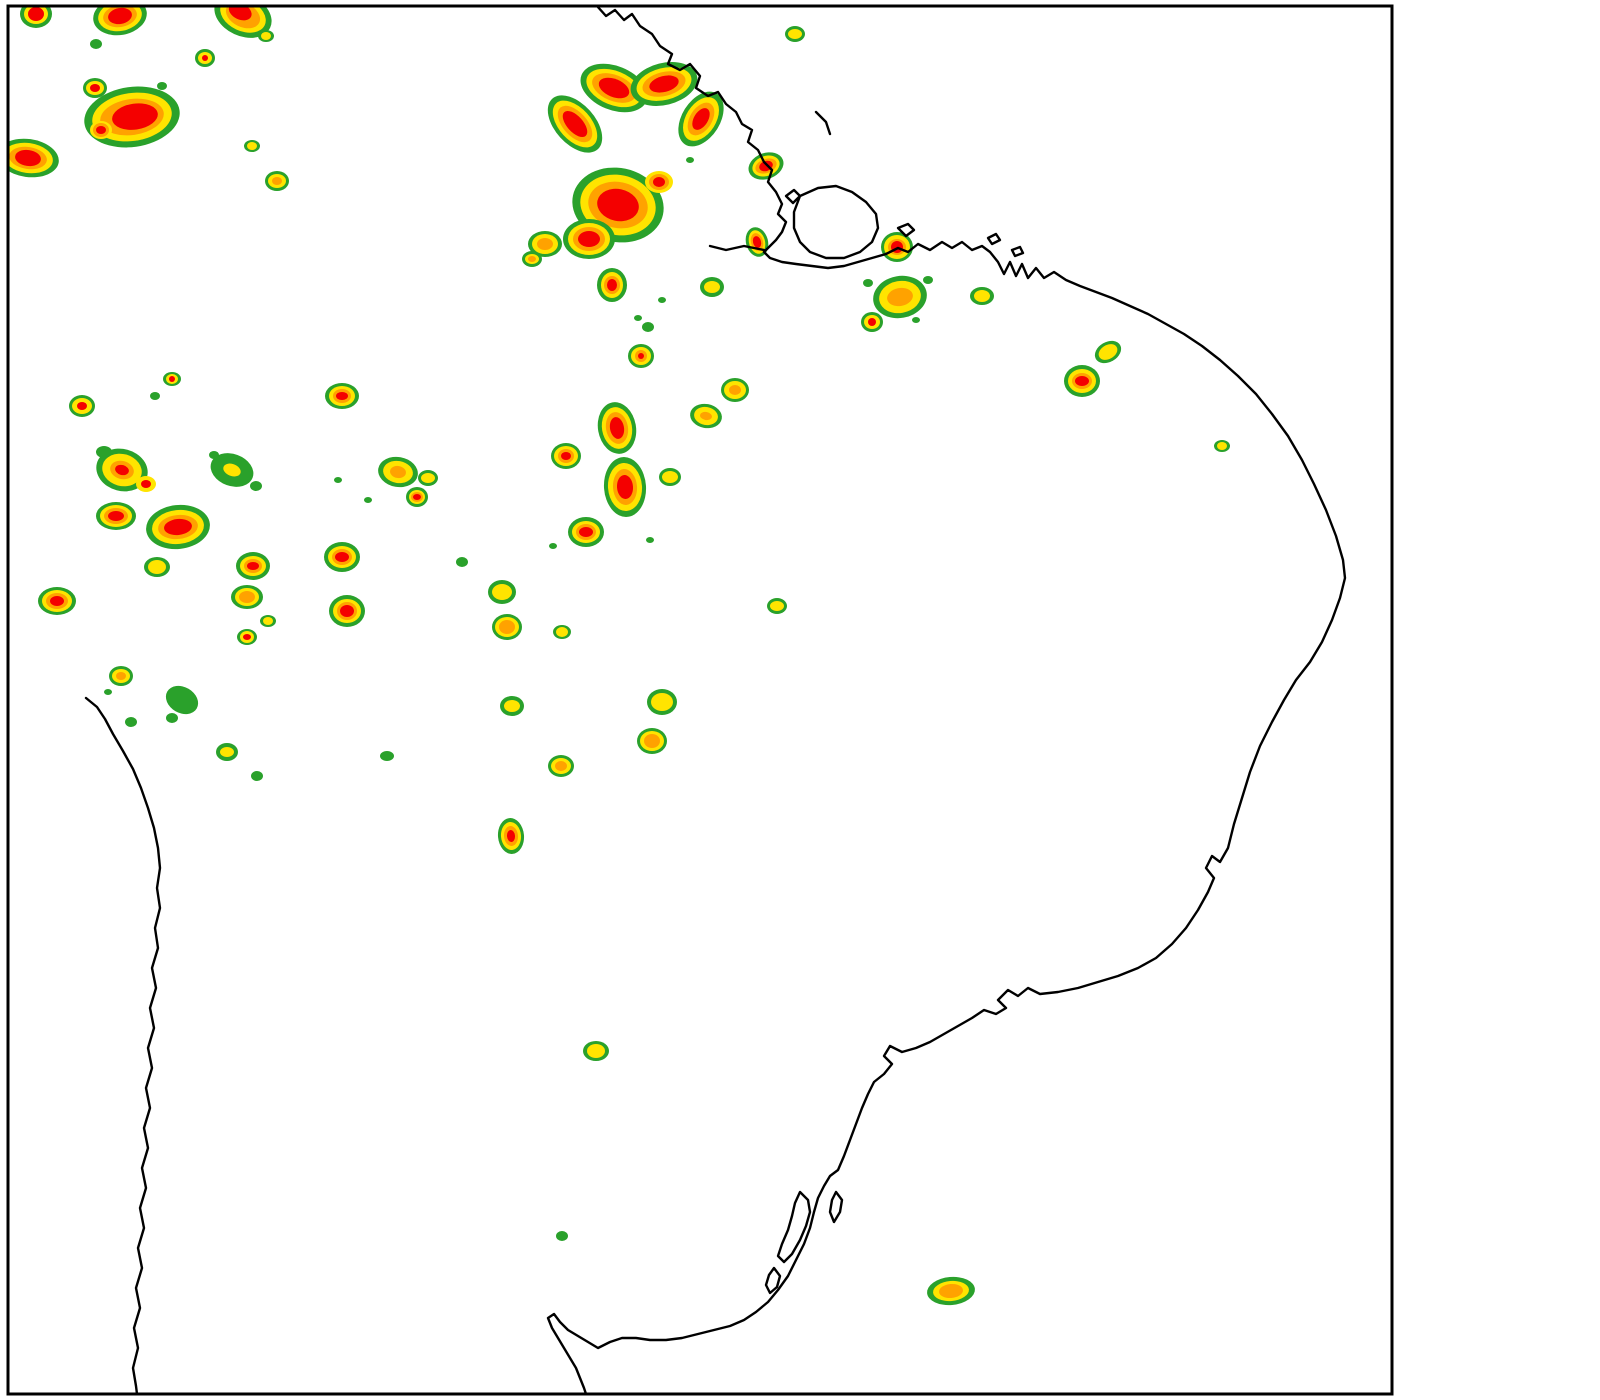 This screenshot has height=1400, width=1600. What do you see at coordinates (823, 123) in the screenshot?
I see `coastline-guiana-river-stub` at bounding box center [823, 123].